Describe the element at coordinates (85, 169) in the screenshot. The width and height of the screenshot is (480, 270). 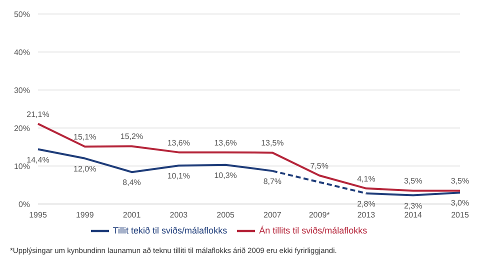
I see `data-label: 12,0%` at that location.